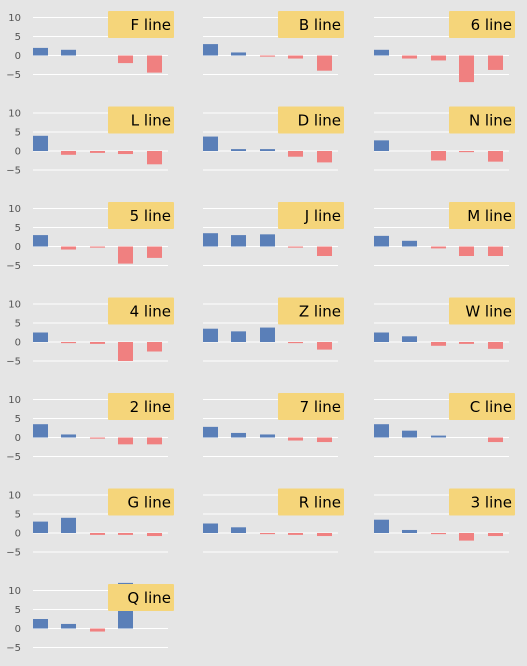 Image resolution: width=527 pixels, height=666 pixels. I want to click on panel-label: R line, so click(320, 503).